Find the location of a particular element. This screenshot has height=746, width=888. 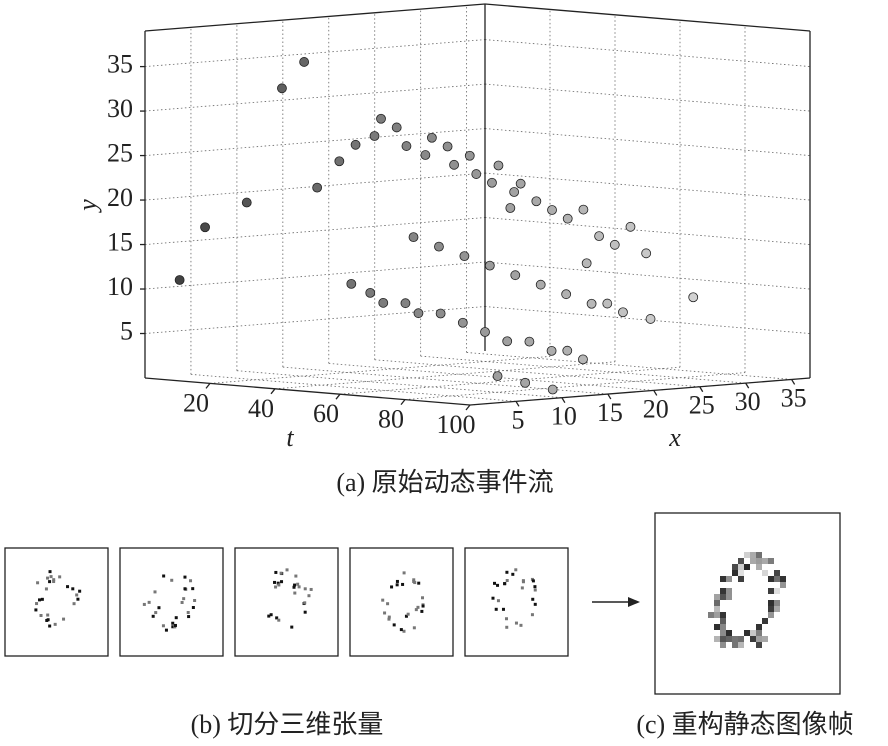

y-tick-label: 25 is located at coordinates (120, 153).